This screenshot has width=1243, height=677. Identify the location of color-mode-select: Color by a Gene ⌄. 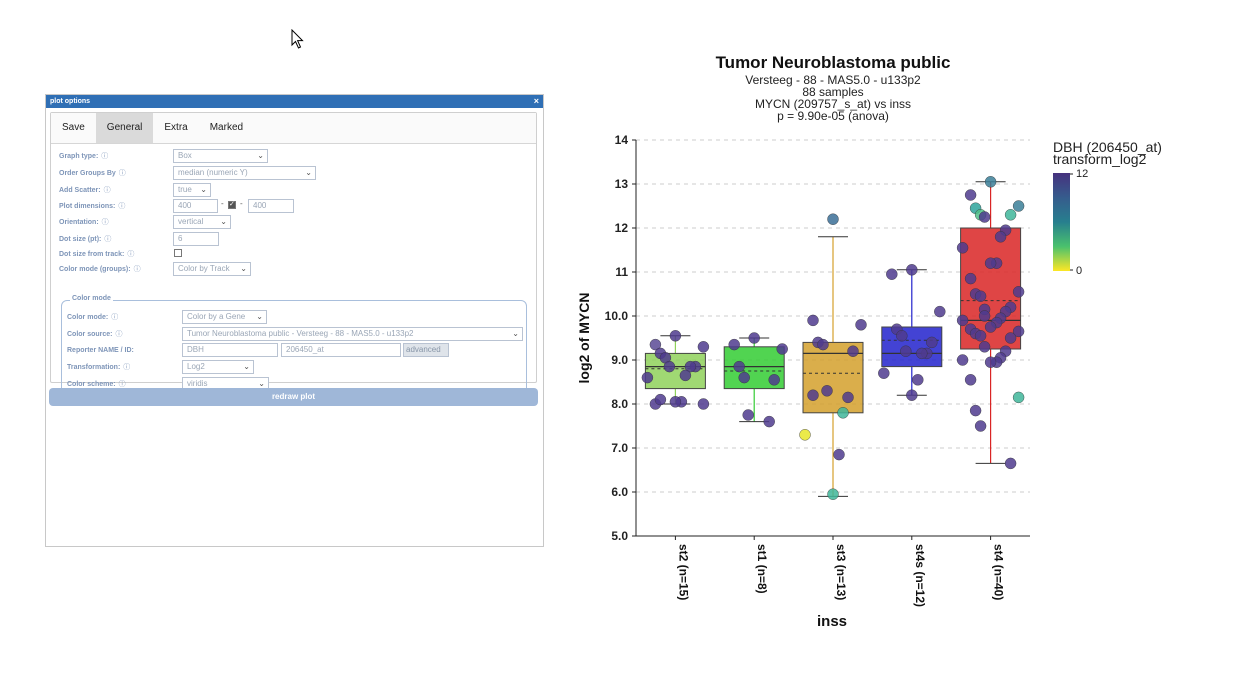
(224, 317).